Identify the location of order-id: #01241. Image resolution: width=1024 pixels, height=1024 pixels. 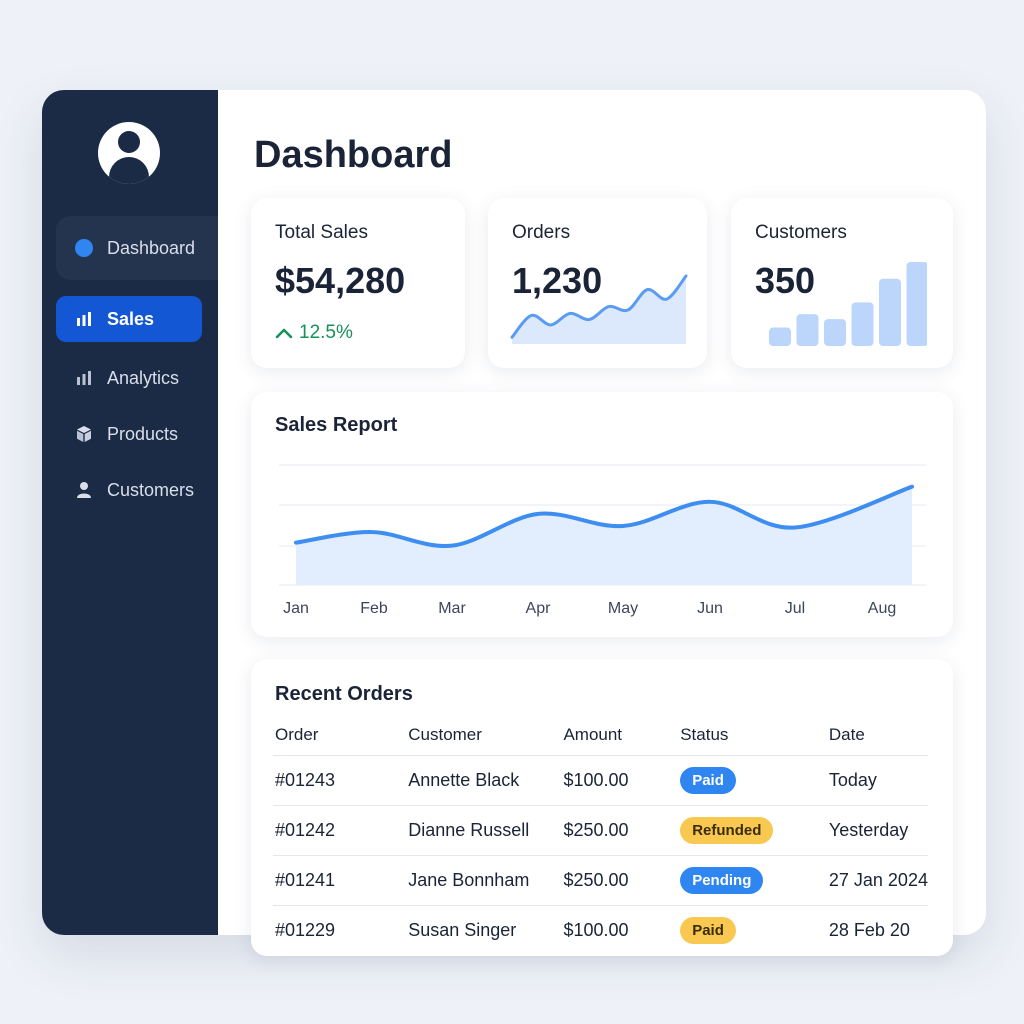
(340, 880).